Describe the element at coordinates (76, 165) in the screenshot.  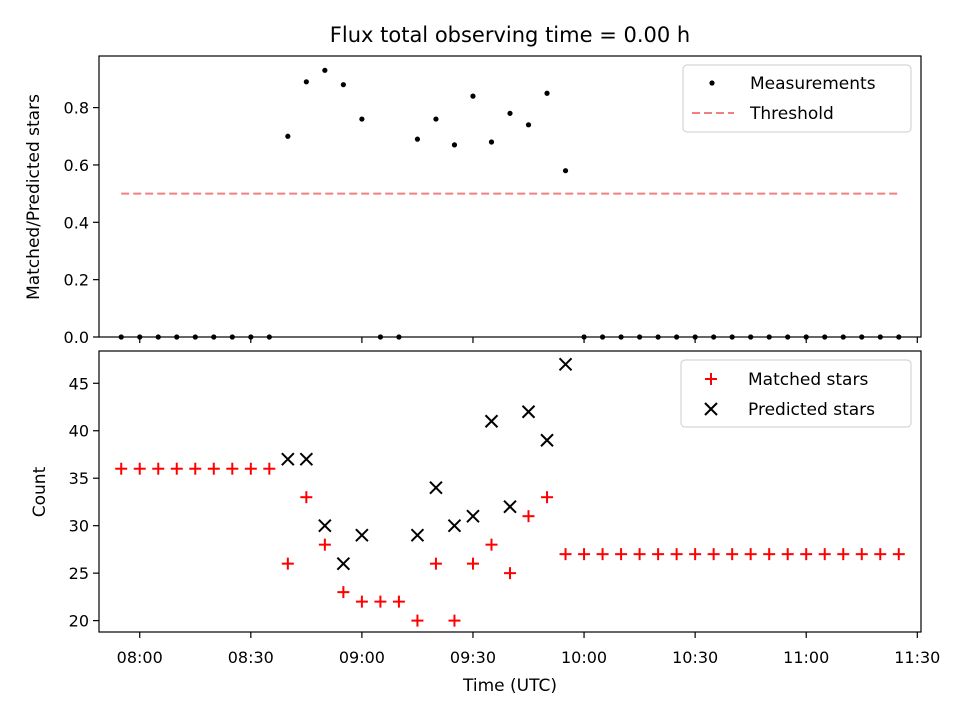
I see `y-tick-label: 0.6` at that location.